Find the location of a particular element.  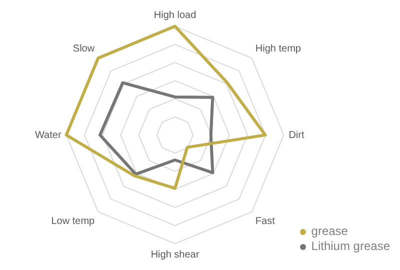

spoke-label: Low temp is located at coordinates (73, 222).